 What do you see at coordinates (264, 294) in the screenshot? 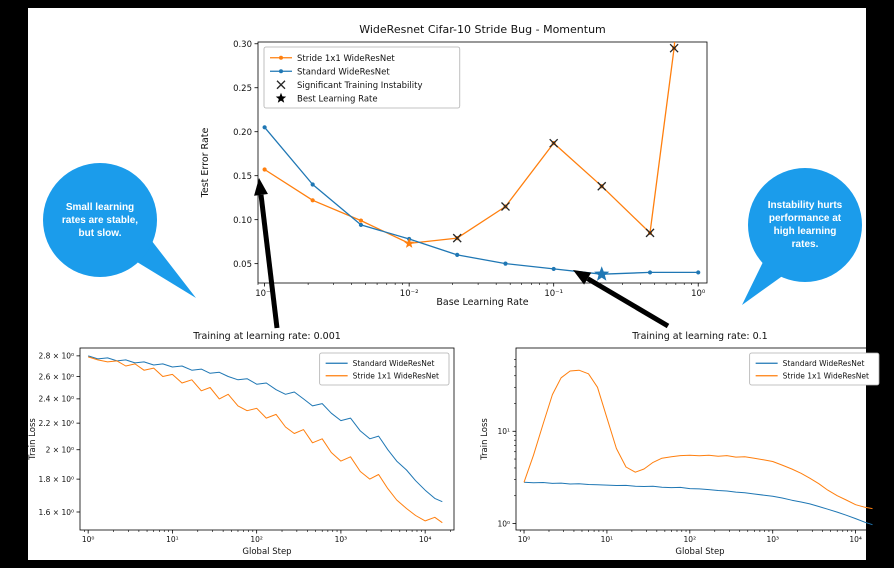
I see `x-tick-label: 10⁻³` at bounding box center [264, 294].